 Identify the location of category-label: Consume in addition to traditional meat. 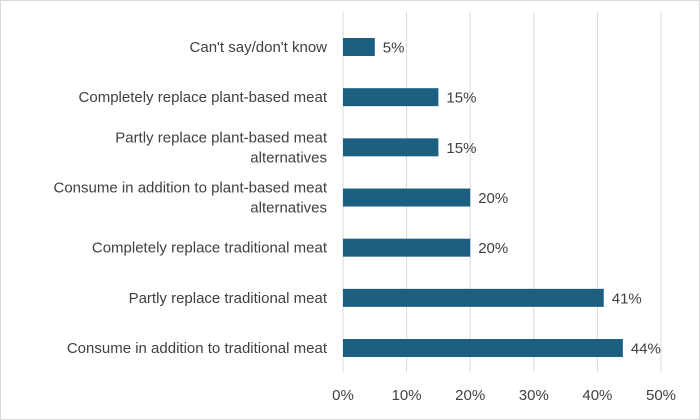
(197, 348).